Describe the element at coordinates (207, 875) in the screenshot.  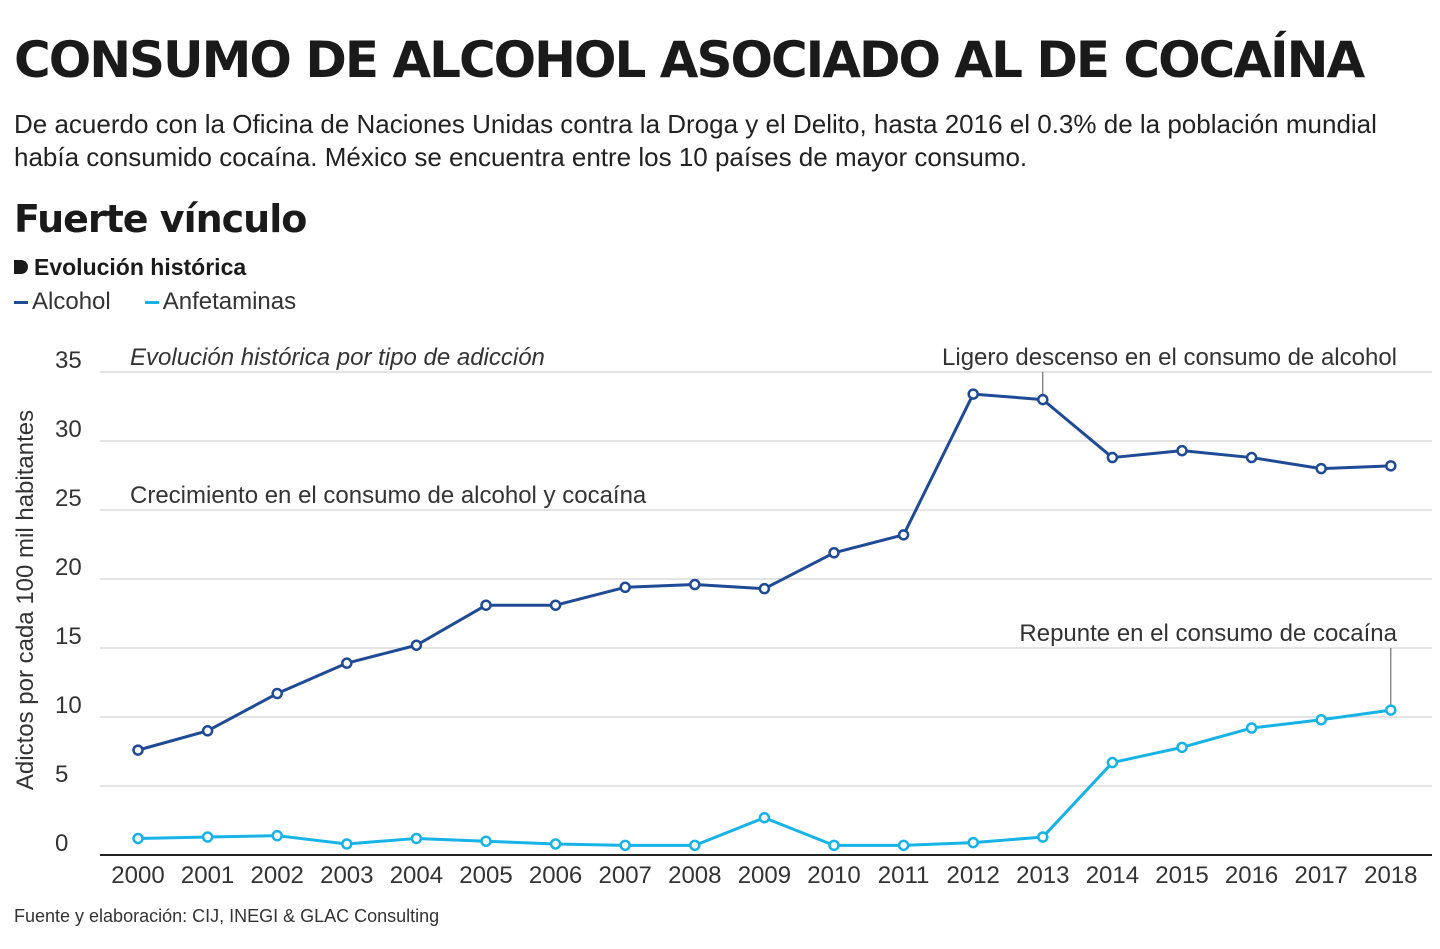
I see `x-tick-label: 2001` at that location.